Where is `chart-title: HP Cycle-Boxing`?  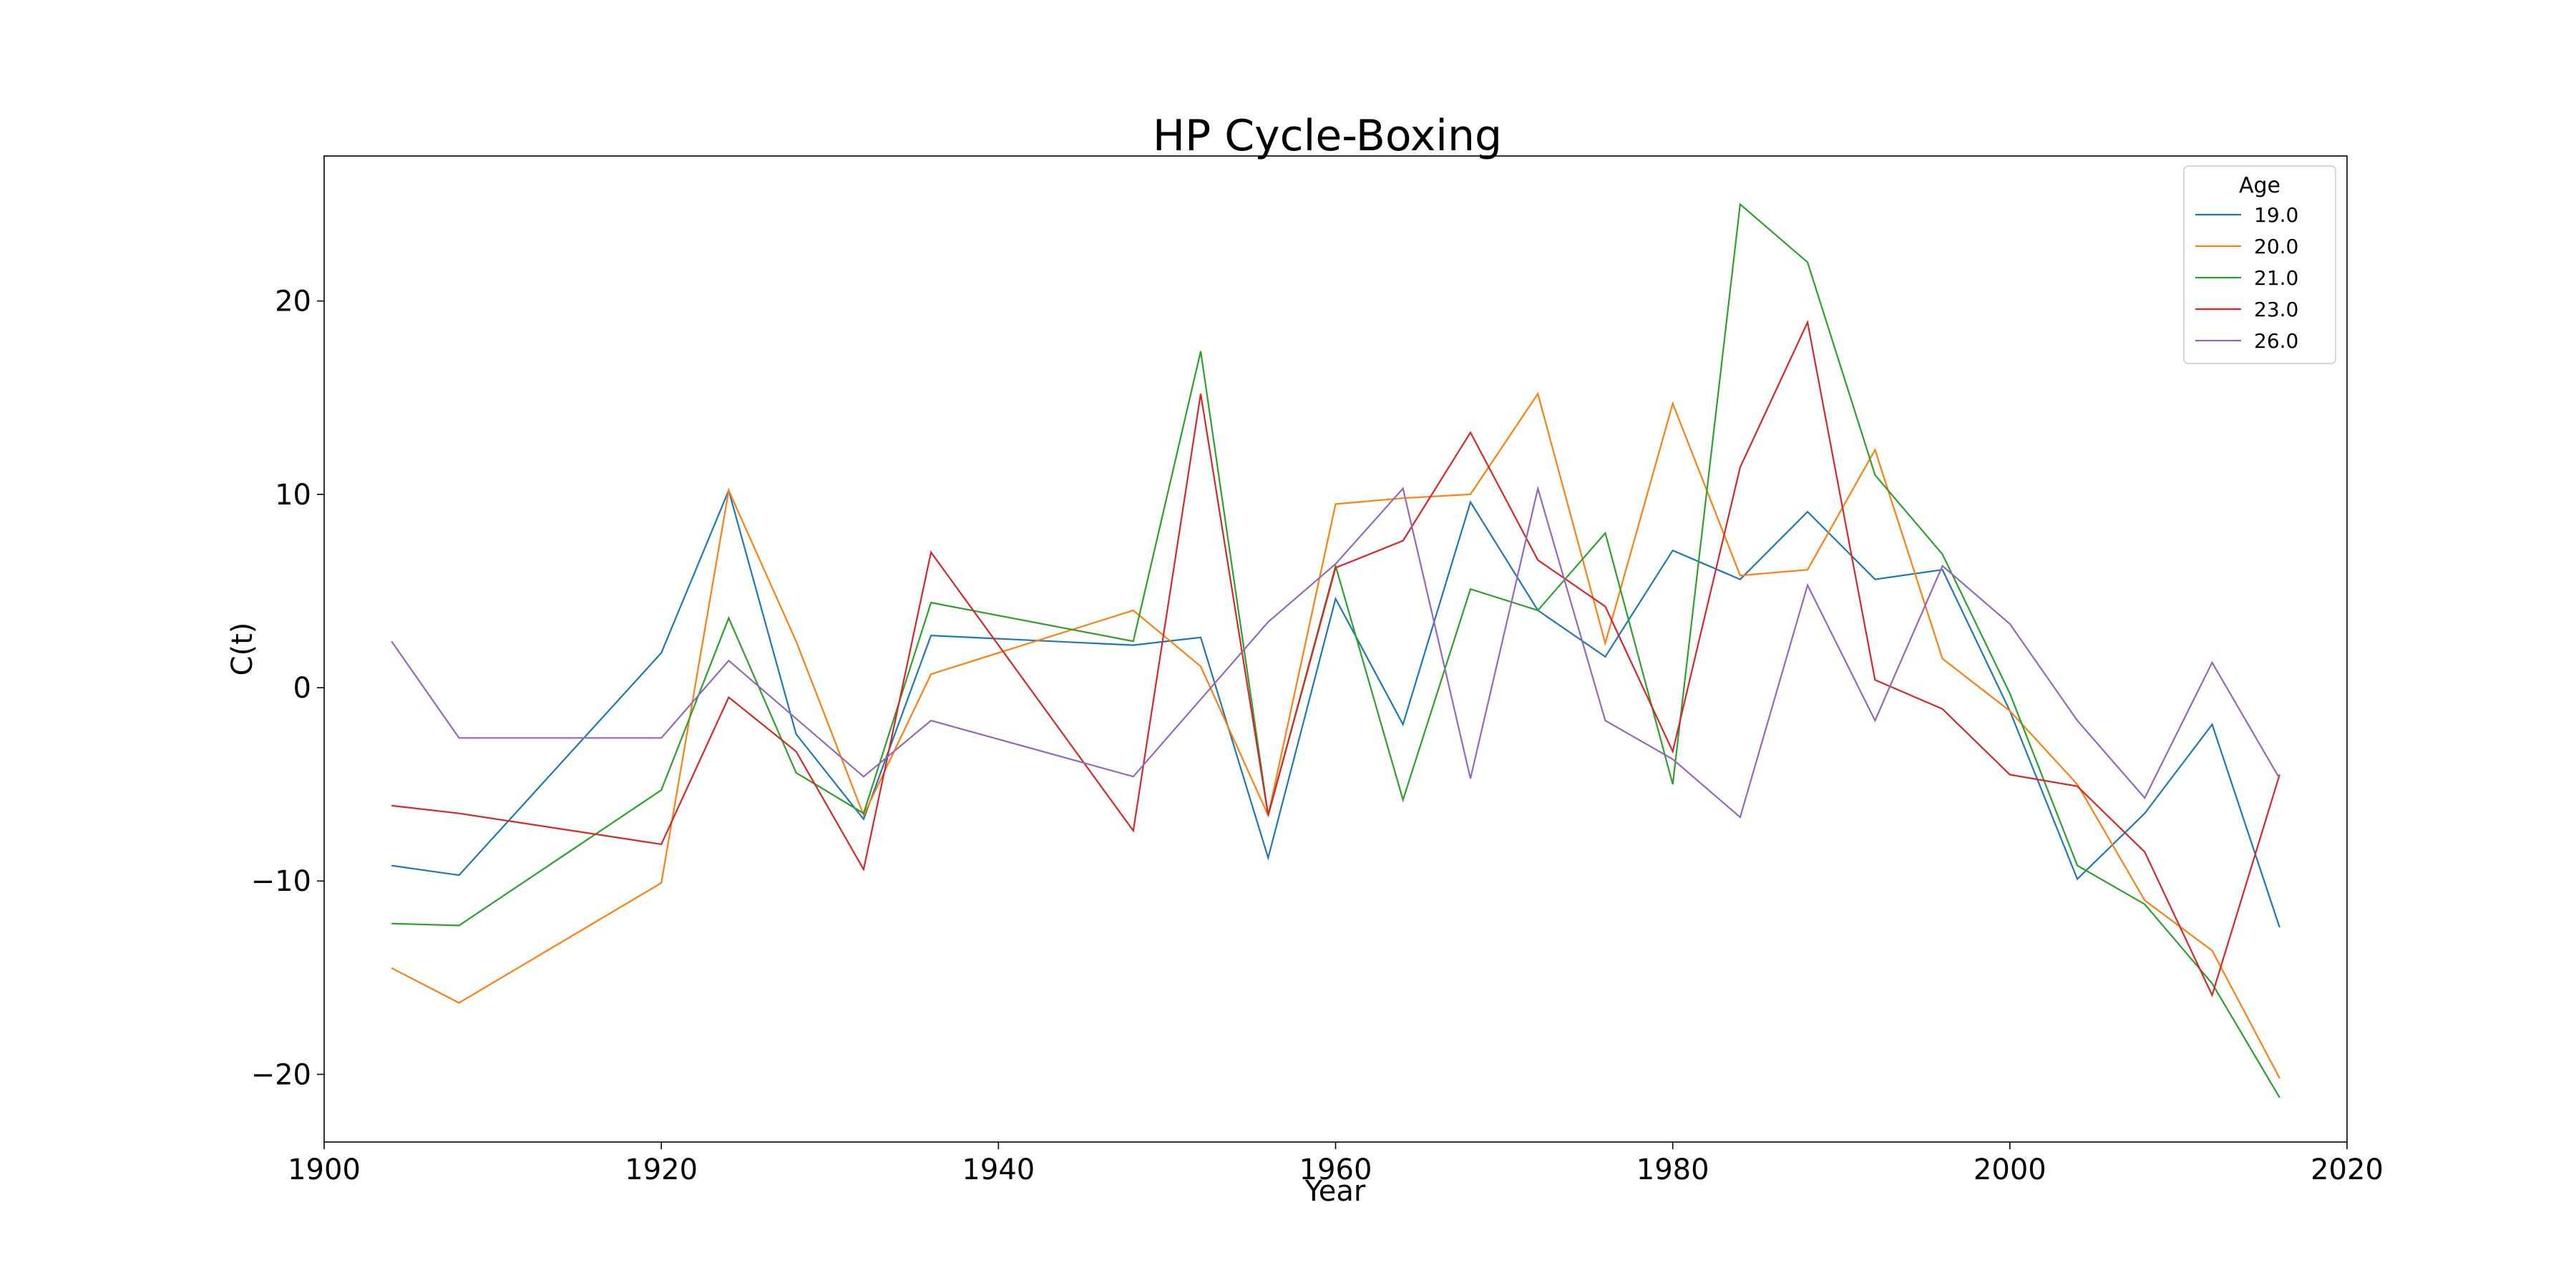
chart-title: HP Cycle-Boxing is located at coordinates (1327, 136).